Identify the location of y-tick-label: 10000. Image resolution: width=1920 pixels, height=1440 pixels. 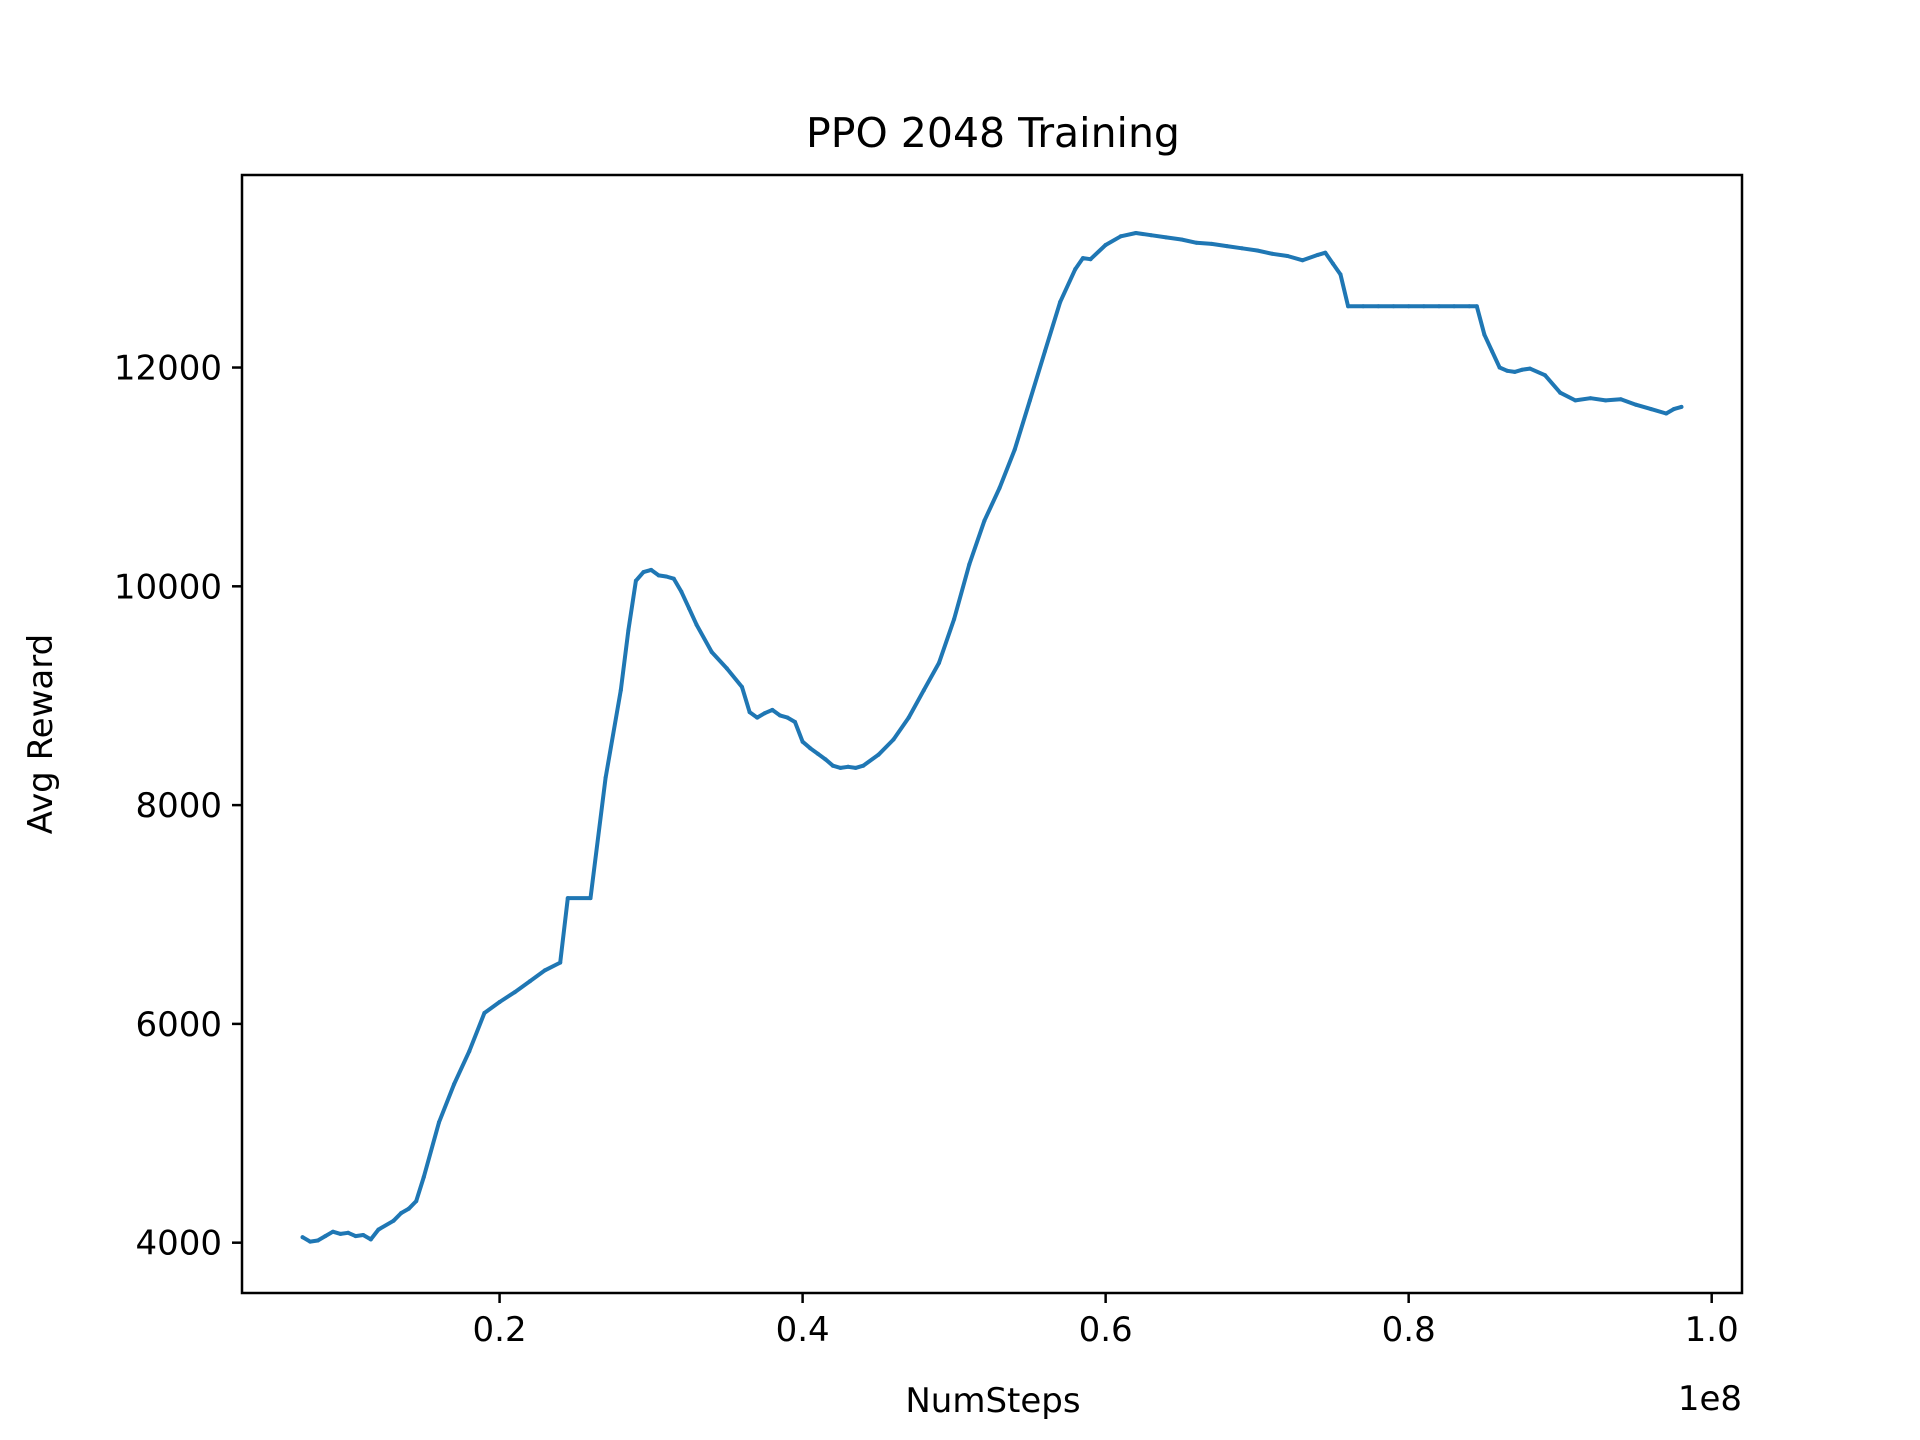
(168, 587).